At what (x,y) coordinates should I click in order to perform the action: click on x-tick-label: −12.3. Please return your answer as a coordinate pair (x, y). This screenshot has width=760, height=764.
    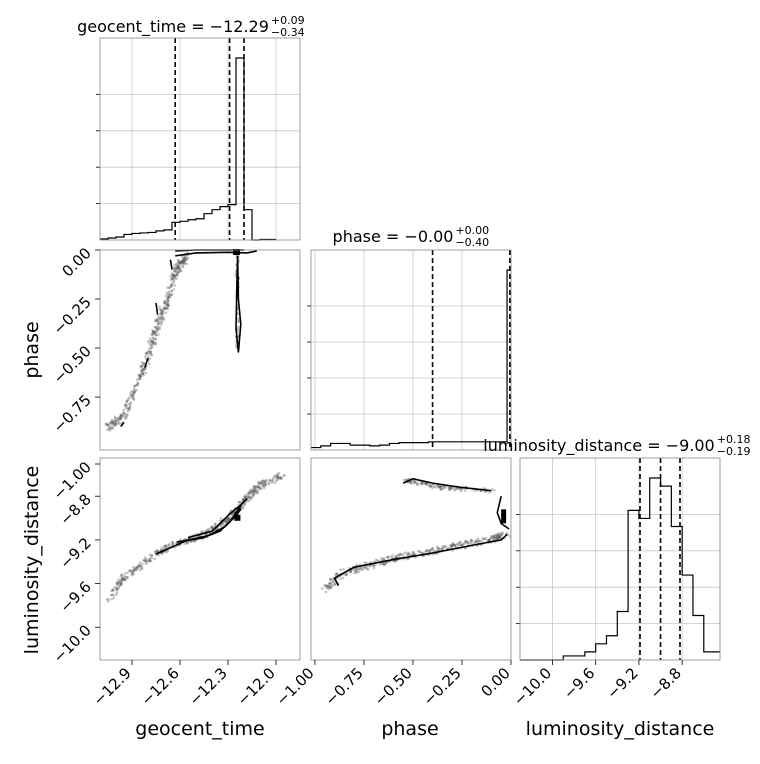
    Looking at the image, I should click on (208, 686).